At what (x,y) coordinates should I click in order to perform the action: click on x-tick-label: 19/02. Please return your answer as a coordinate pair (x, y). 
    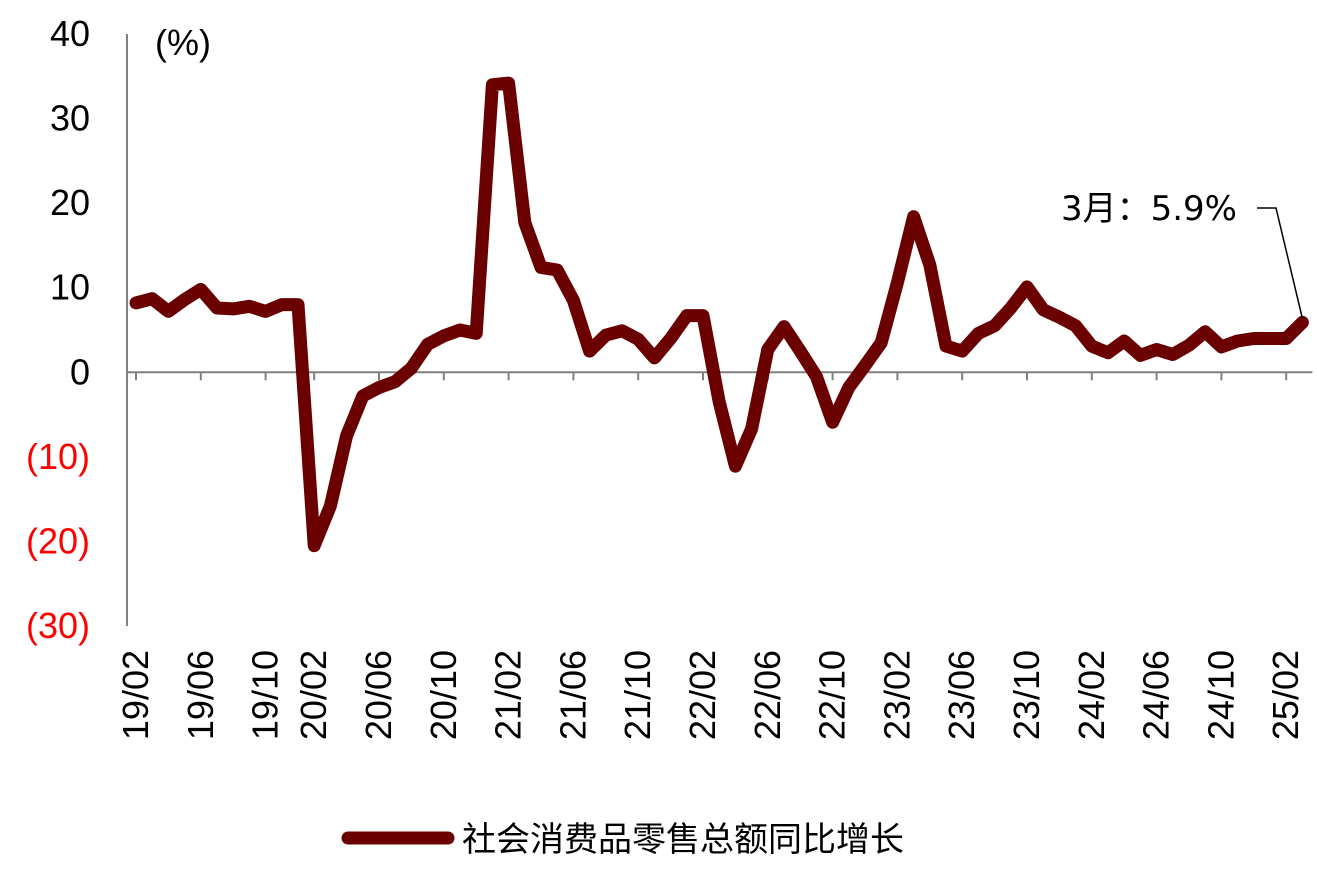
    Looking at the image, I should click on (135, 695).